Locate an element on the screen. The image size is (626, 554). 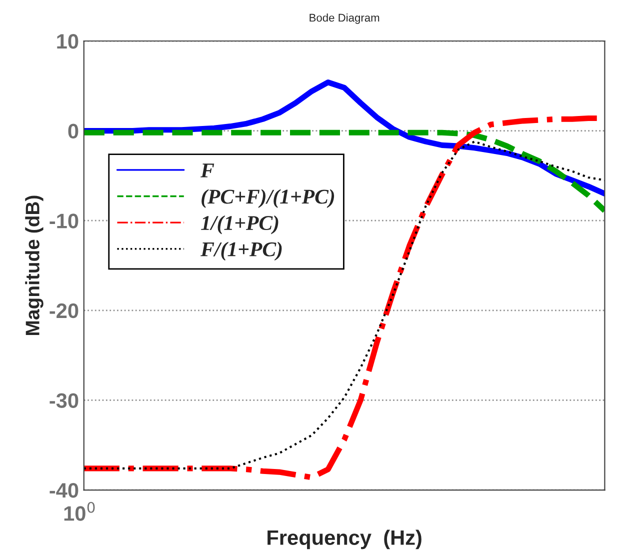
y-axis-title: Magnitude (dB) is located at coordinates (34, 265).